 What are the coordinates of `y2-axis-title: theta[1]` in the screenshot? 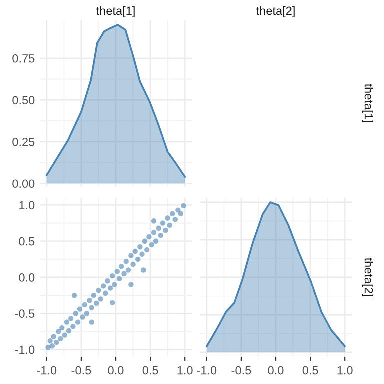 It's located at (368, 103).